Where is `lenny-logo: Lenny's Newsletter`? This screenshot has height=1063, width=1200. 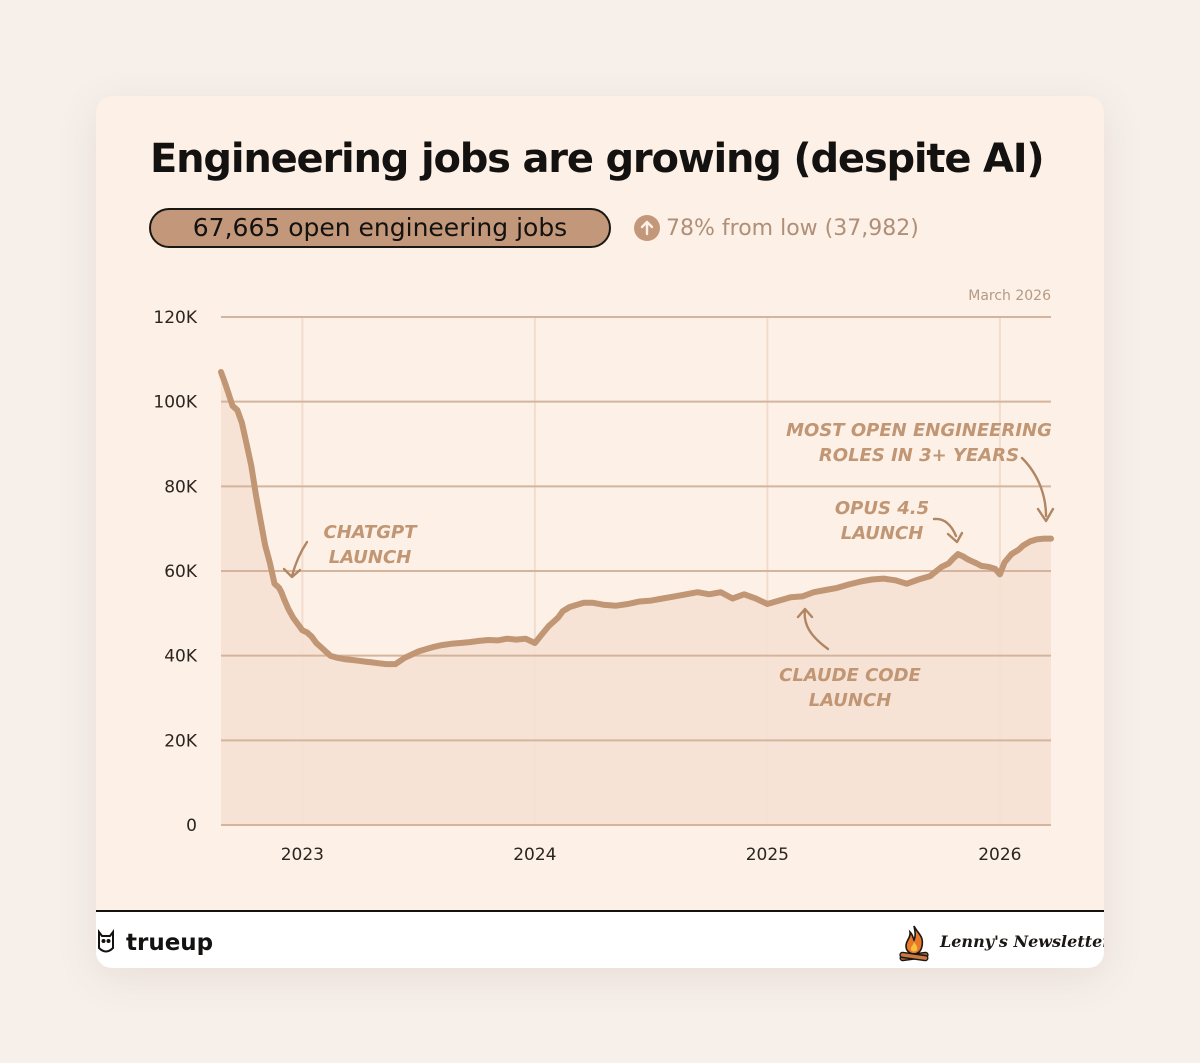
lenny-logo: Lenny's Newsletter is located at coordinates (1000, 943).